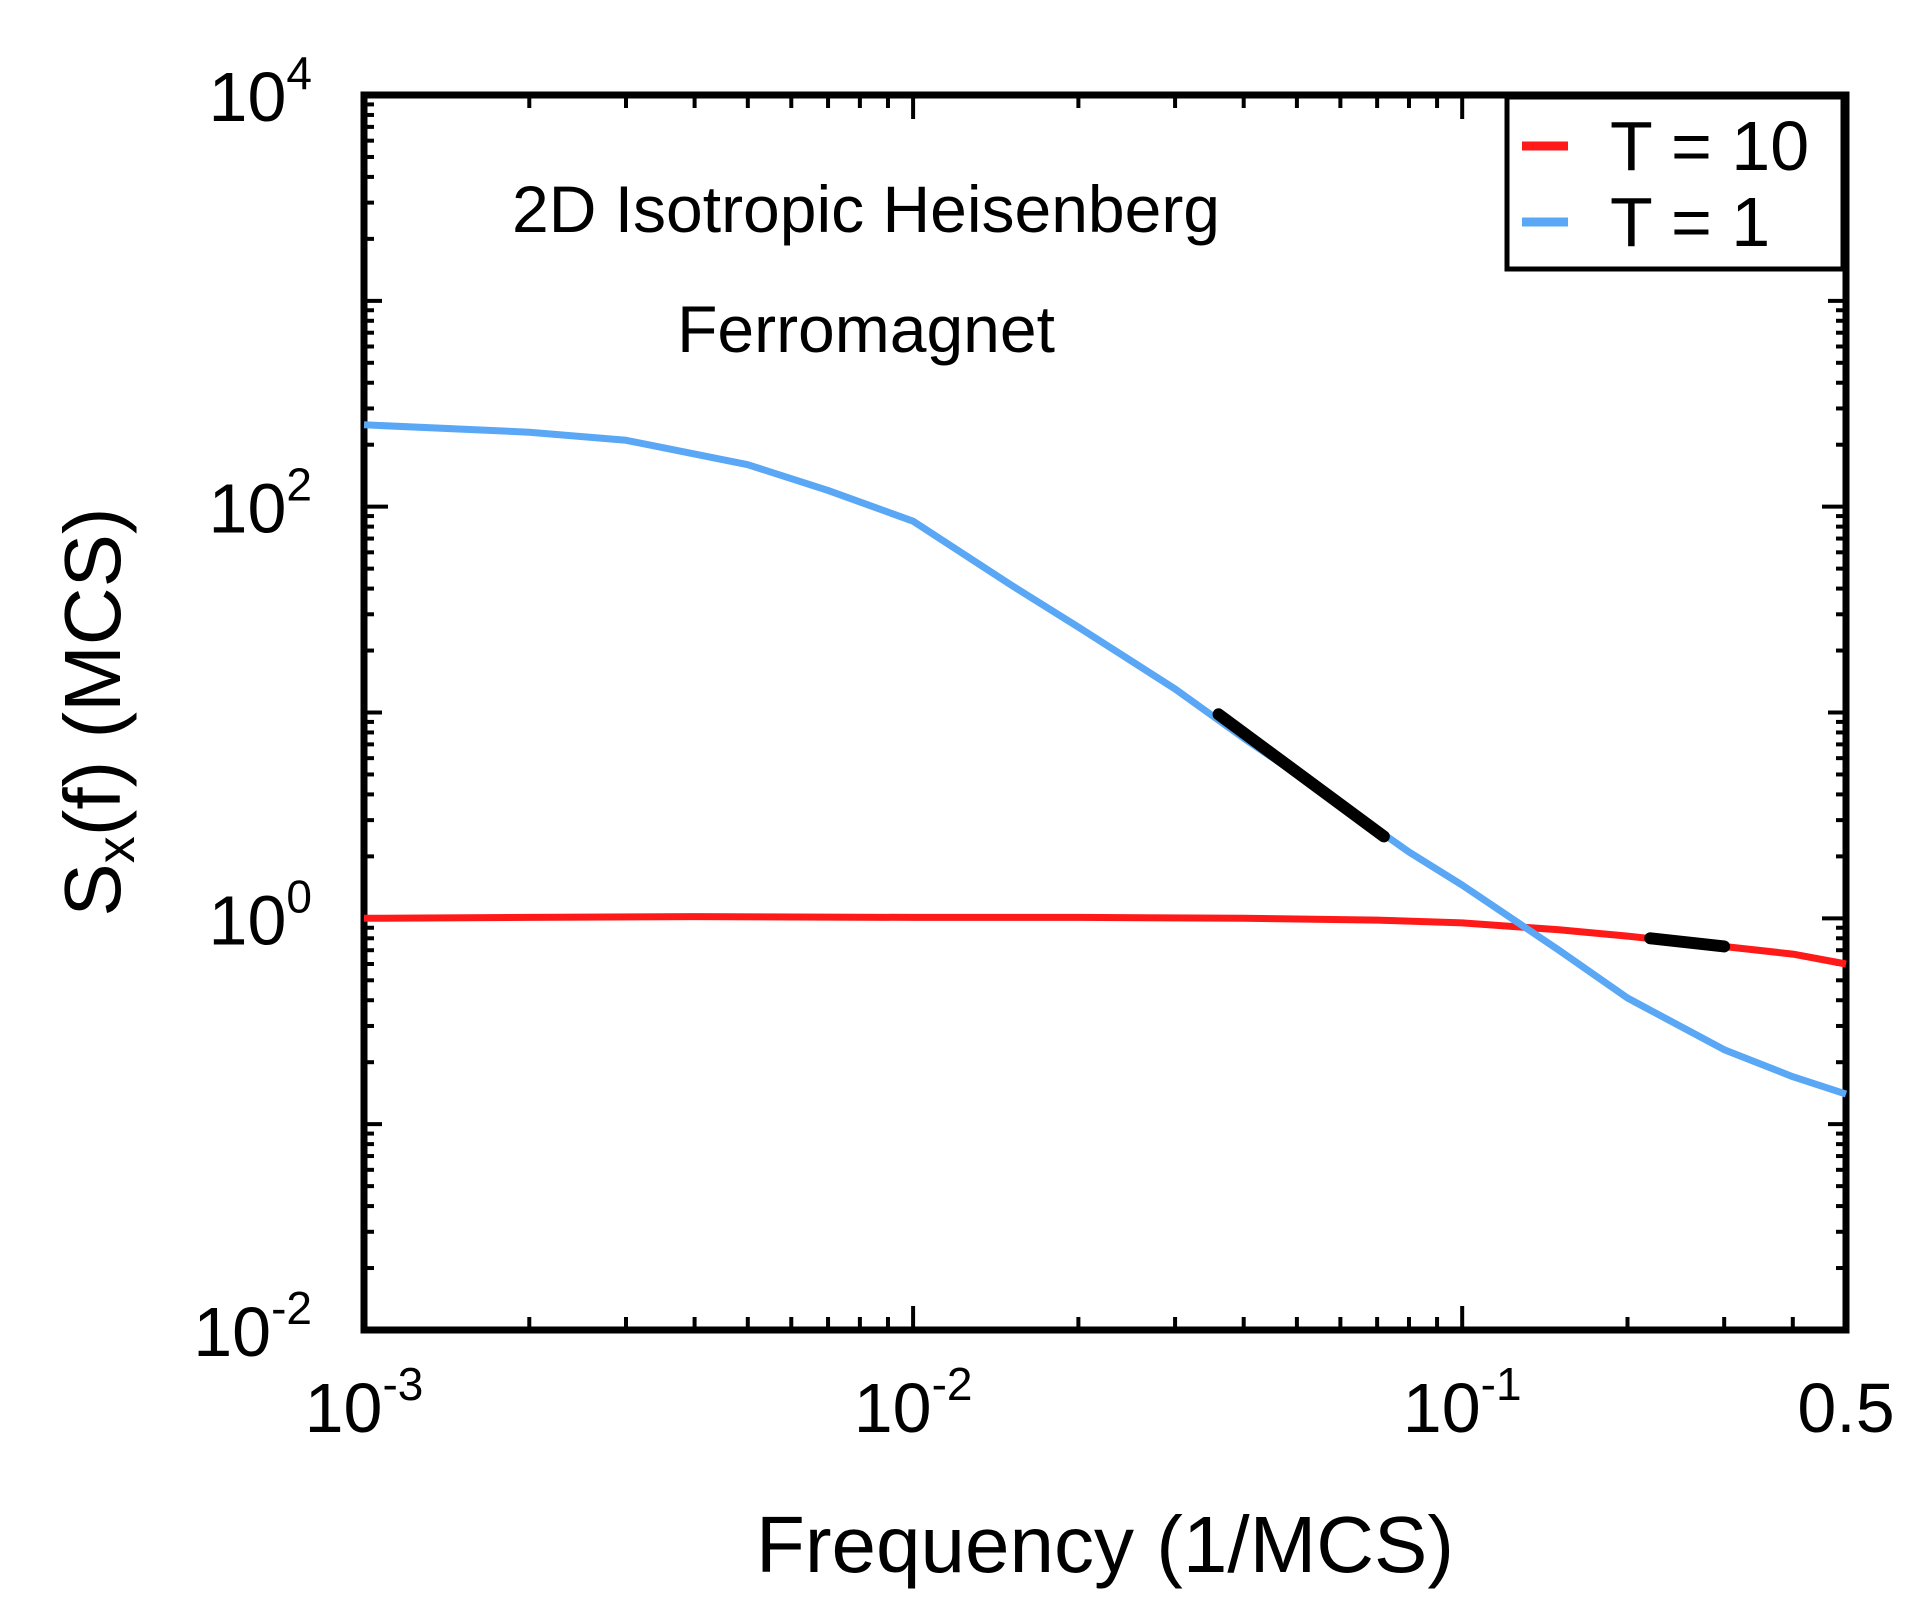 This screenshot has width=1920, height=1620. What do you see at coordinates (1690, 222) in the screenshot?
I see `legend-label-t1: T = 1` at bounding box center [1690, 222].